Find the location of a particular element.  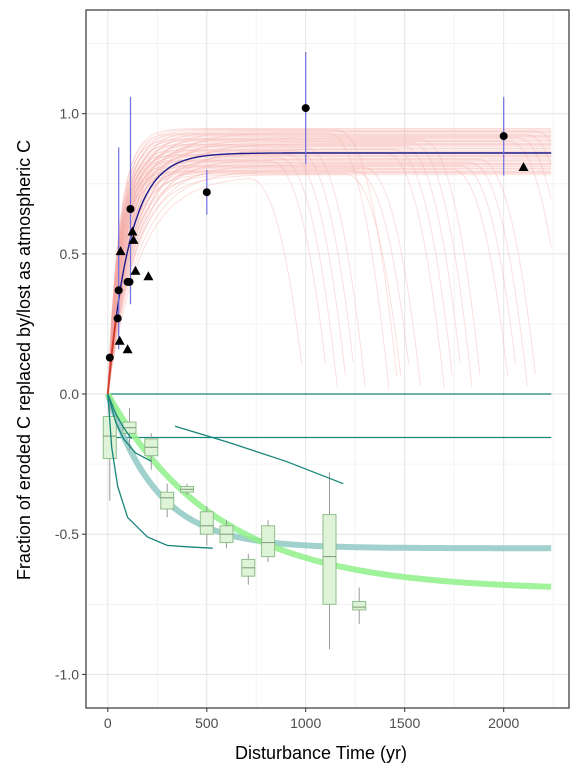

x-tick-label: 1000 is located at coordinates (305, 723).